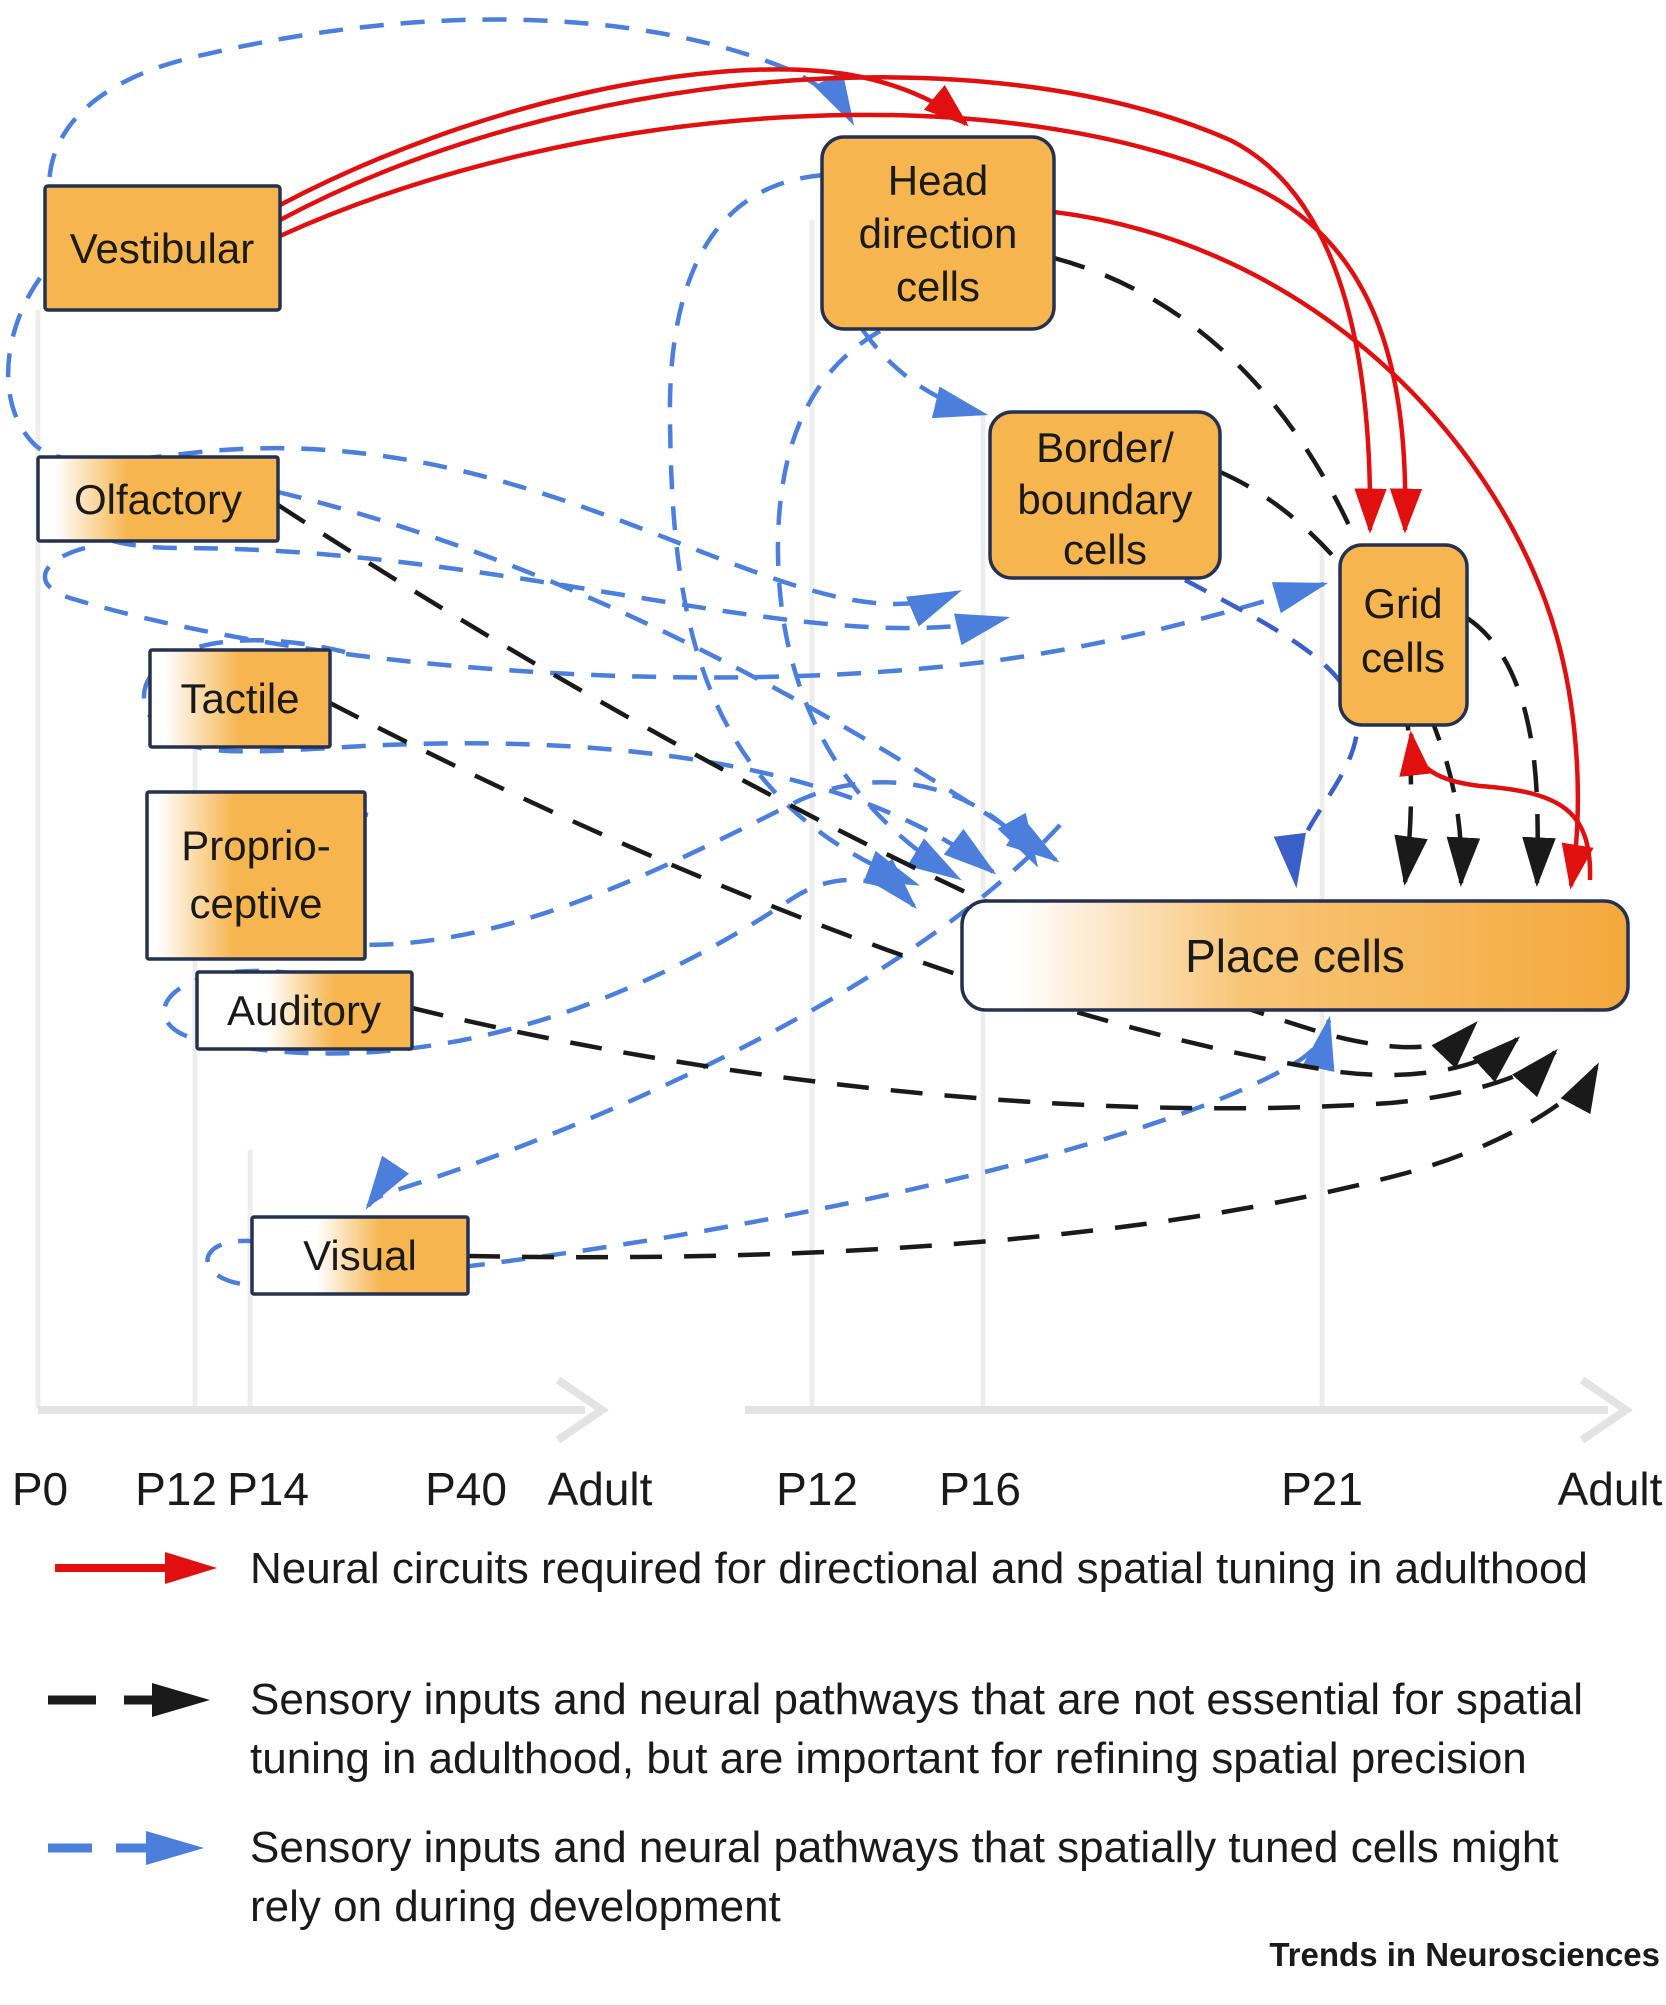  I want to click on blue-path-head-direction-to-place, so click(868, 605).